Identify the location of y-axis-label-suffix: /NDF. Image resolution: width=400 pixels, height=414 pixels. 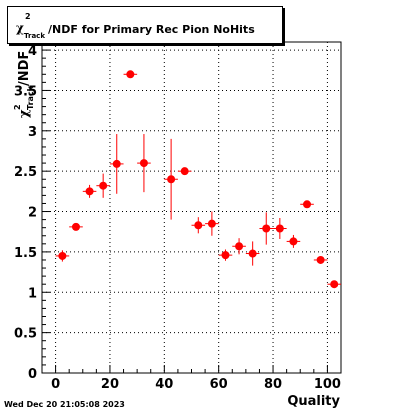
(24, 68).